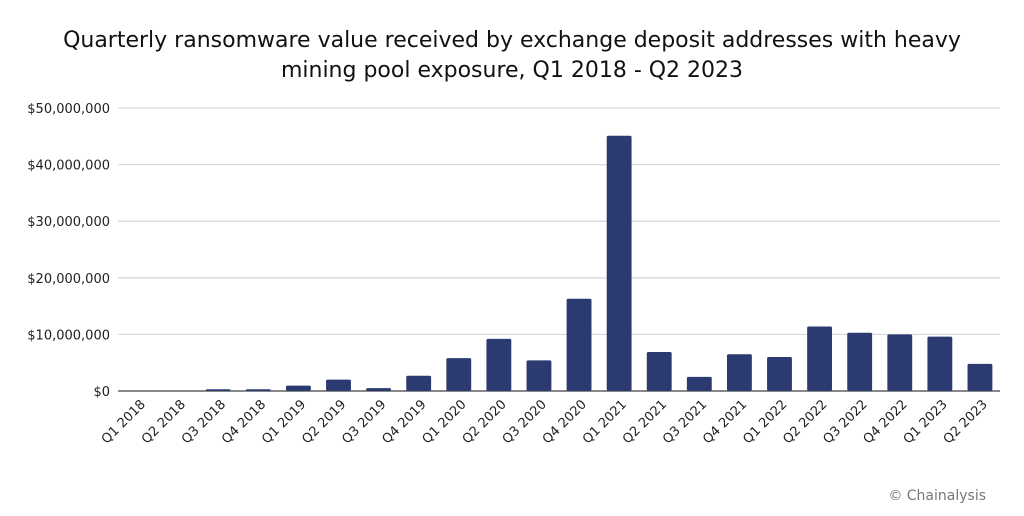  What do you see at coordinates (937, 496) in the screenshot?
I see `credit-text: © Chainalysis` at bounding box center [937, 496].